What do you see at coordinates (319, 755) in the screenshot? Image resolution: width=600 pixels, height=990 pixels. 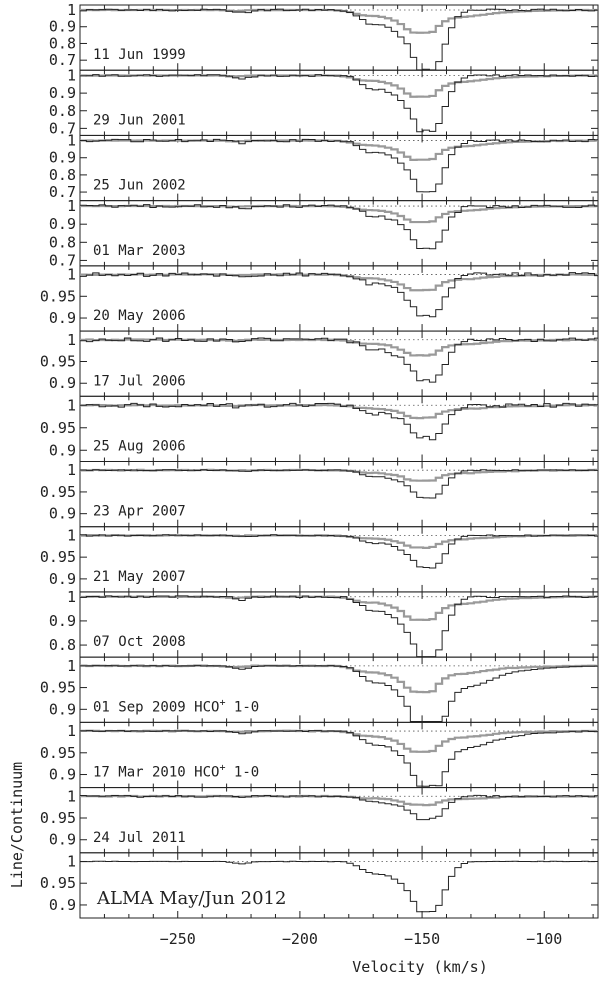 I see `panel-12: 1 0.95 0.9 17 Mar 2010 HCO+ 1-0` at bounding box center [319, 755].